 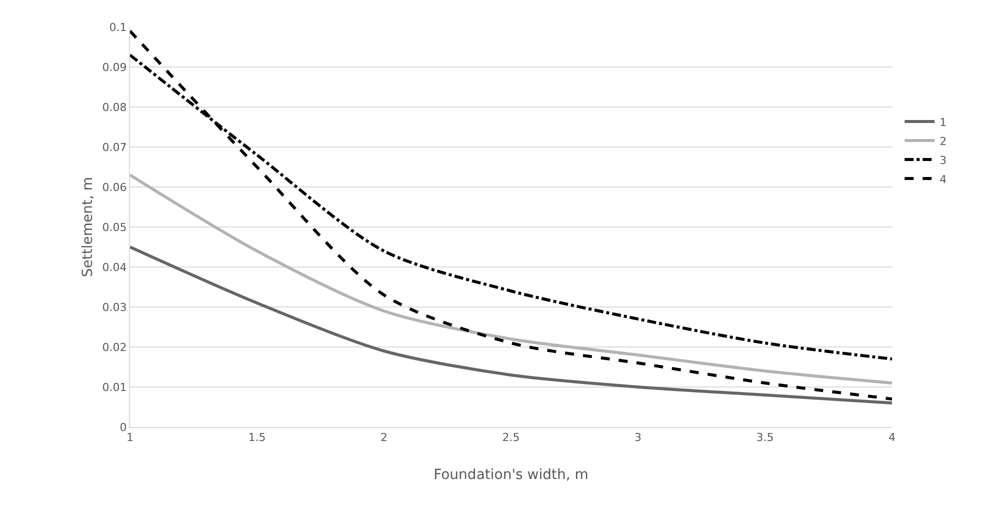 What do you see at coordinates (114, 147) in the screenshot?
I see `y-tick-label: 0.07` at bounding box center [114, 147].